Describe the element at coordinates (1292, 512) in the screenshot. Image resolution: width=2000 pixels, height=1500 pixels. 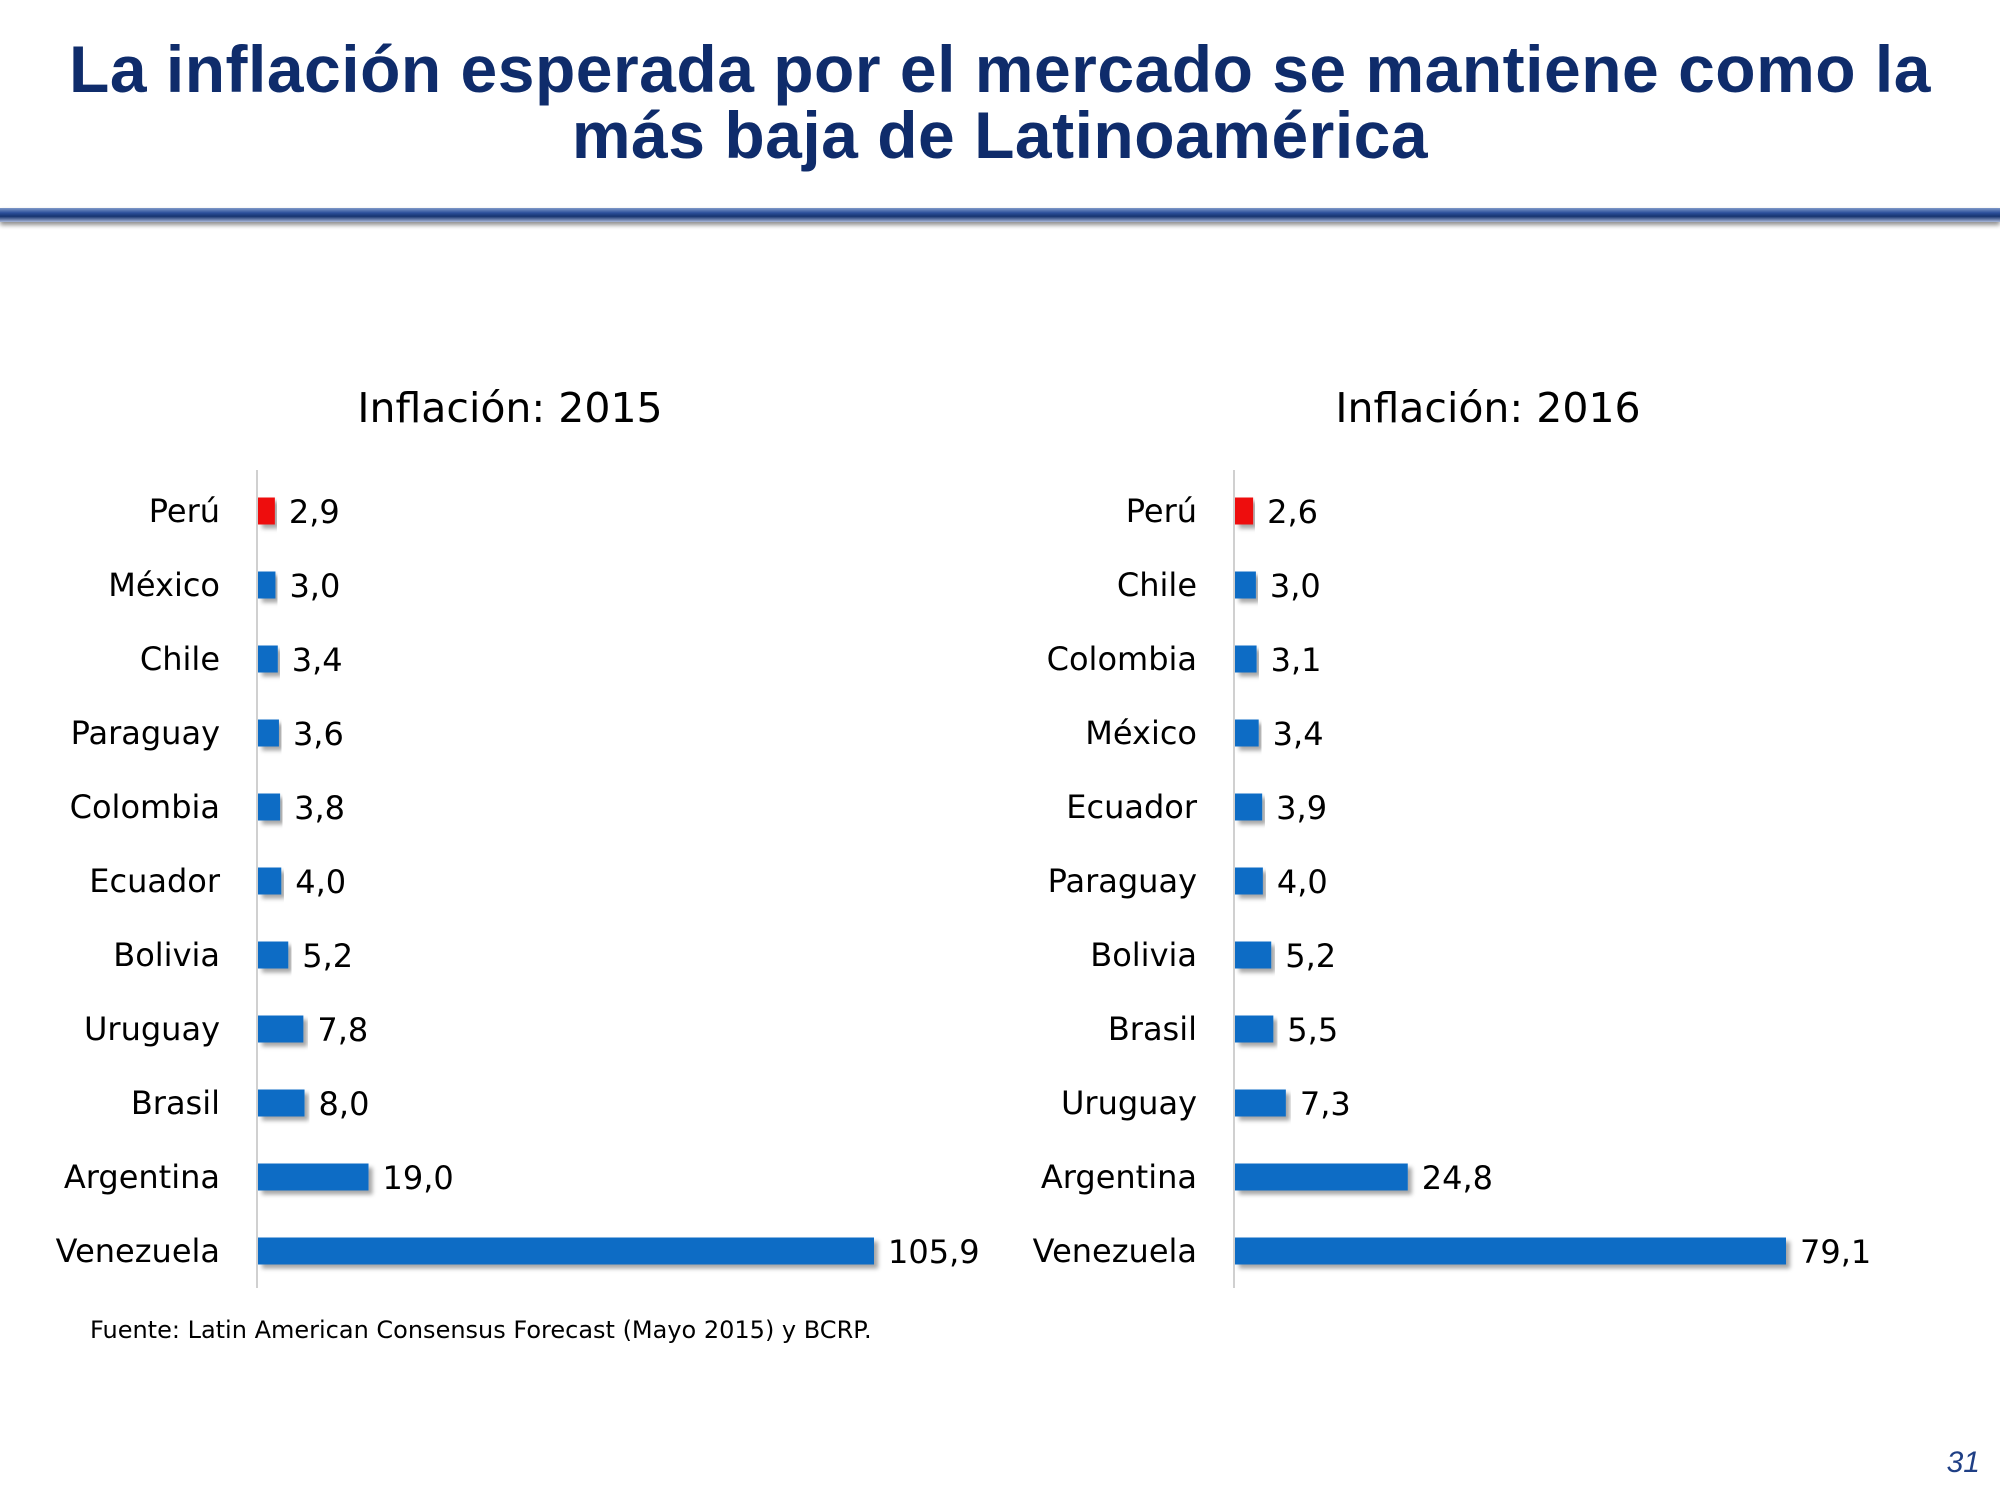
I see `value-label: 2,6` at that location.